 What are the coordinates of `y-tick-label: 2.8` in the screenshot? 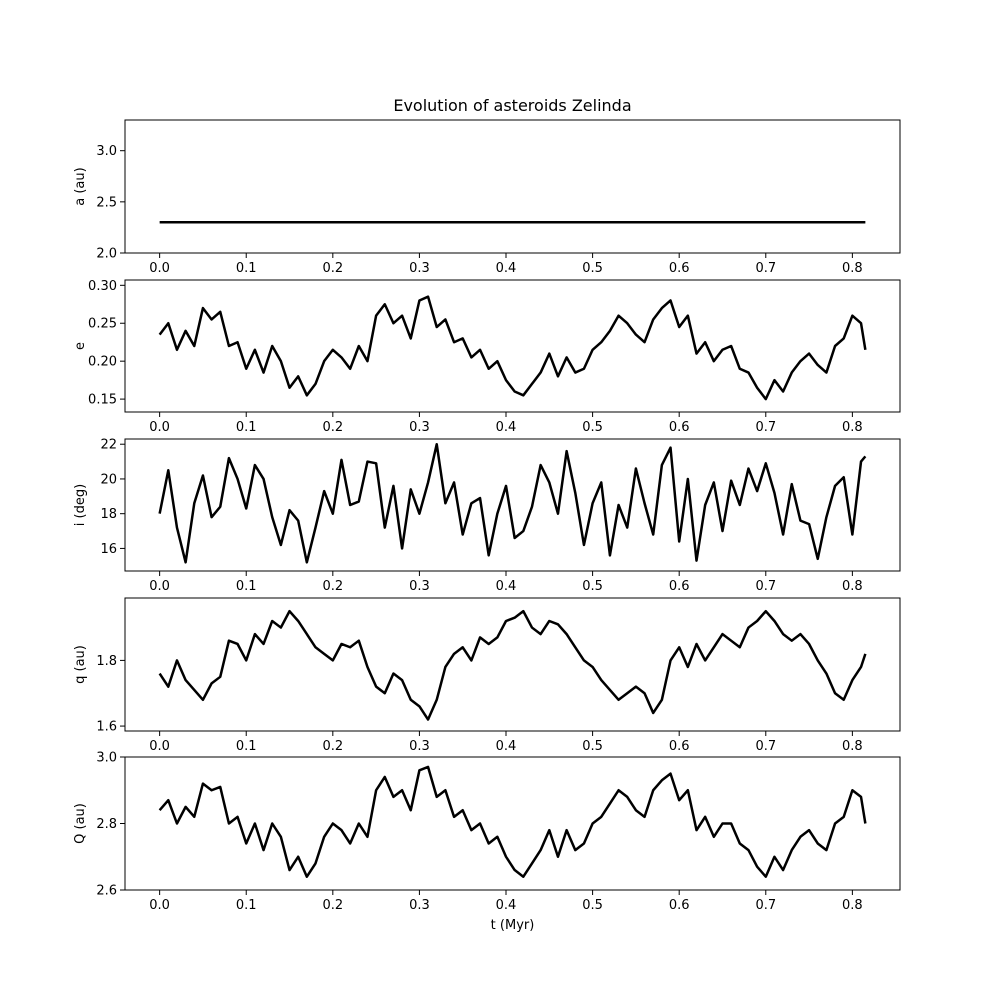 It's located at (106, 824).